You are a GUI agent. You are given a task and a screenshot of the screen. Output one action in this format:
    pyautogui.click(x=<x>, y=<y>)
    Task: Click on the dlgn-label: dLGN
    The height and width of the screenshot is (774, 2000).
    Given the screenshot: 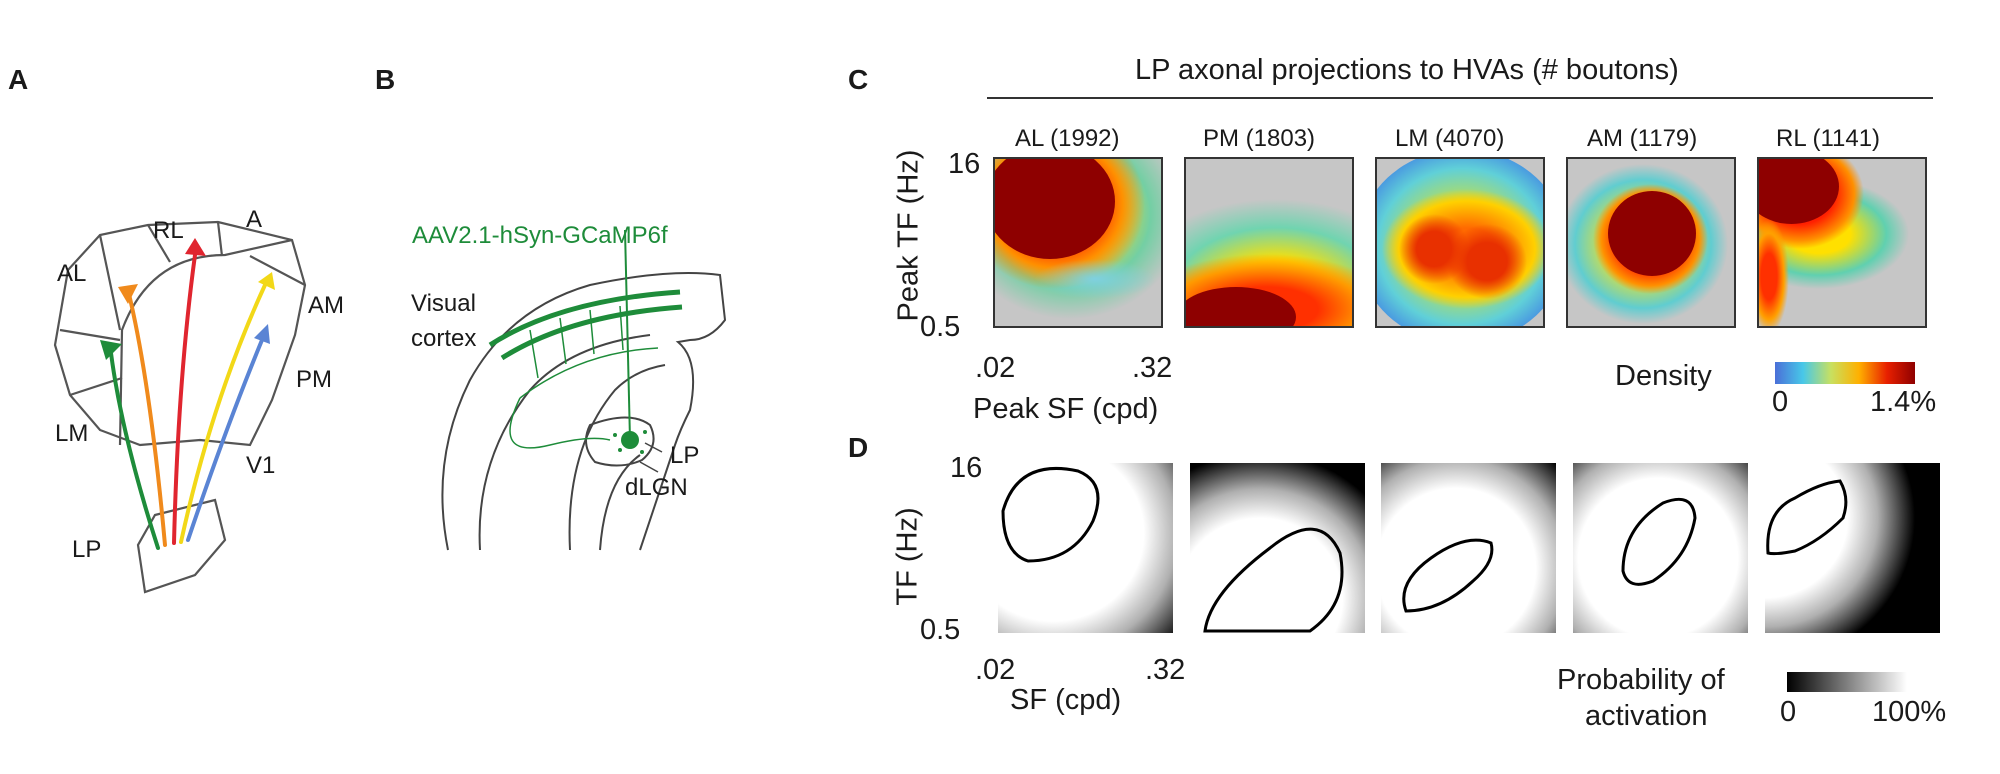 What is the action you would take?
    pyautogui.click(x=656, y=487)
    